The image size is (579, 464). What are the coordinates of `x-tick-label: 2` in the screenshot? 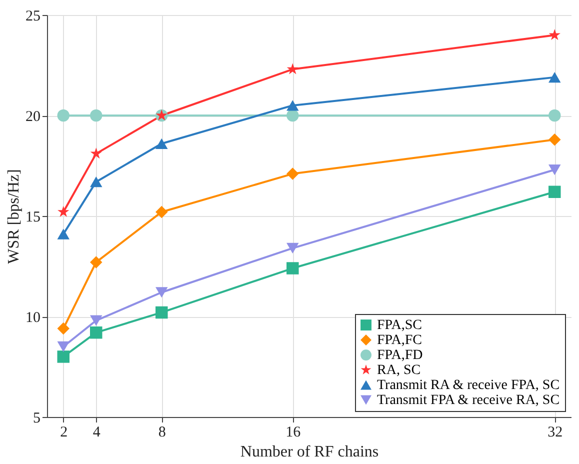 It's located at (64, 432).